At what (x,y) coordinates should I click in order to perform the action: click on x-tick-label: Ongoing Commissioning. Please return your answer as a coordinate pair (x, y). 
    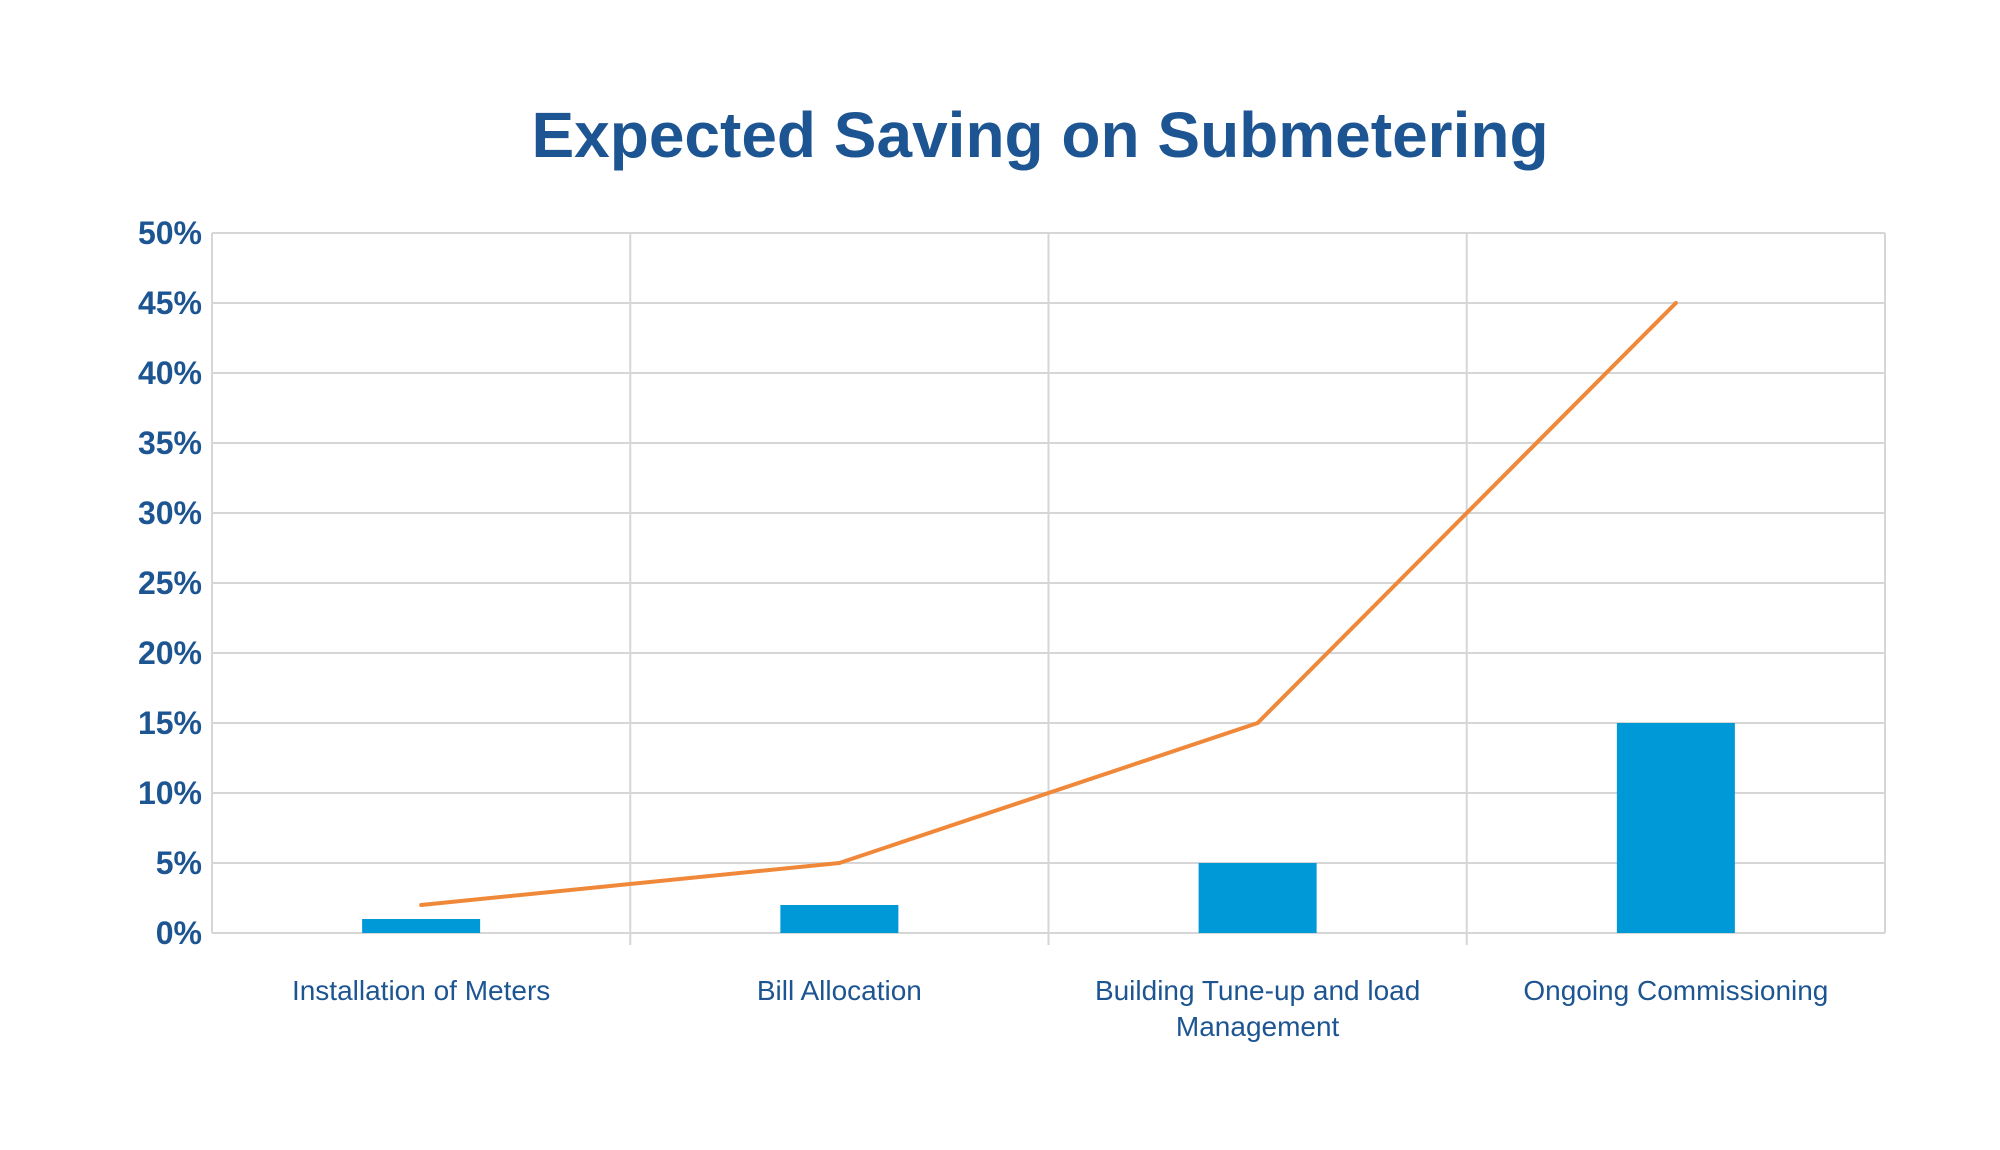
    Looking at the image, I should click on (1675, 990).